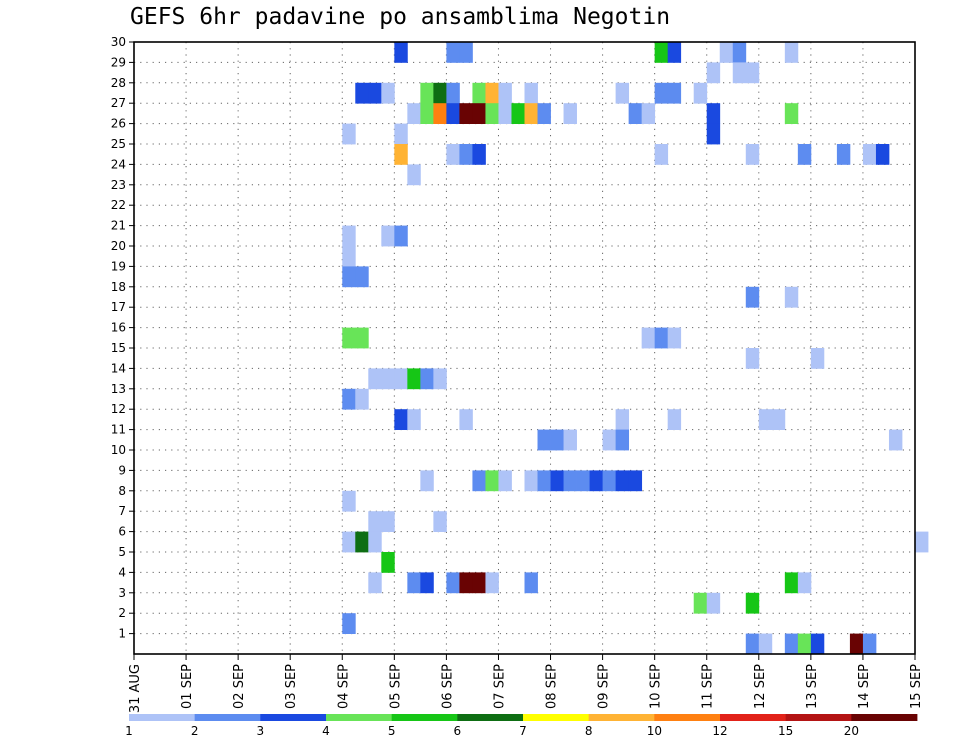 This screenshot has height=742, width=960. I want to click on legend-tick-label: 2, so click(195, 731).